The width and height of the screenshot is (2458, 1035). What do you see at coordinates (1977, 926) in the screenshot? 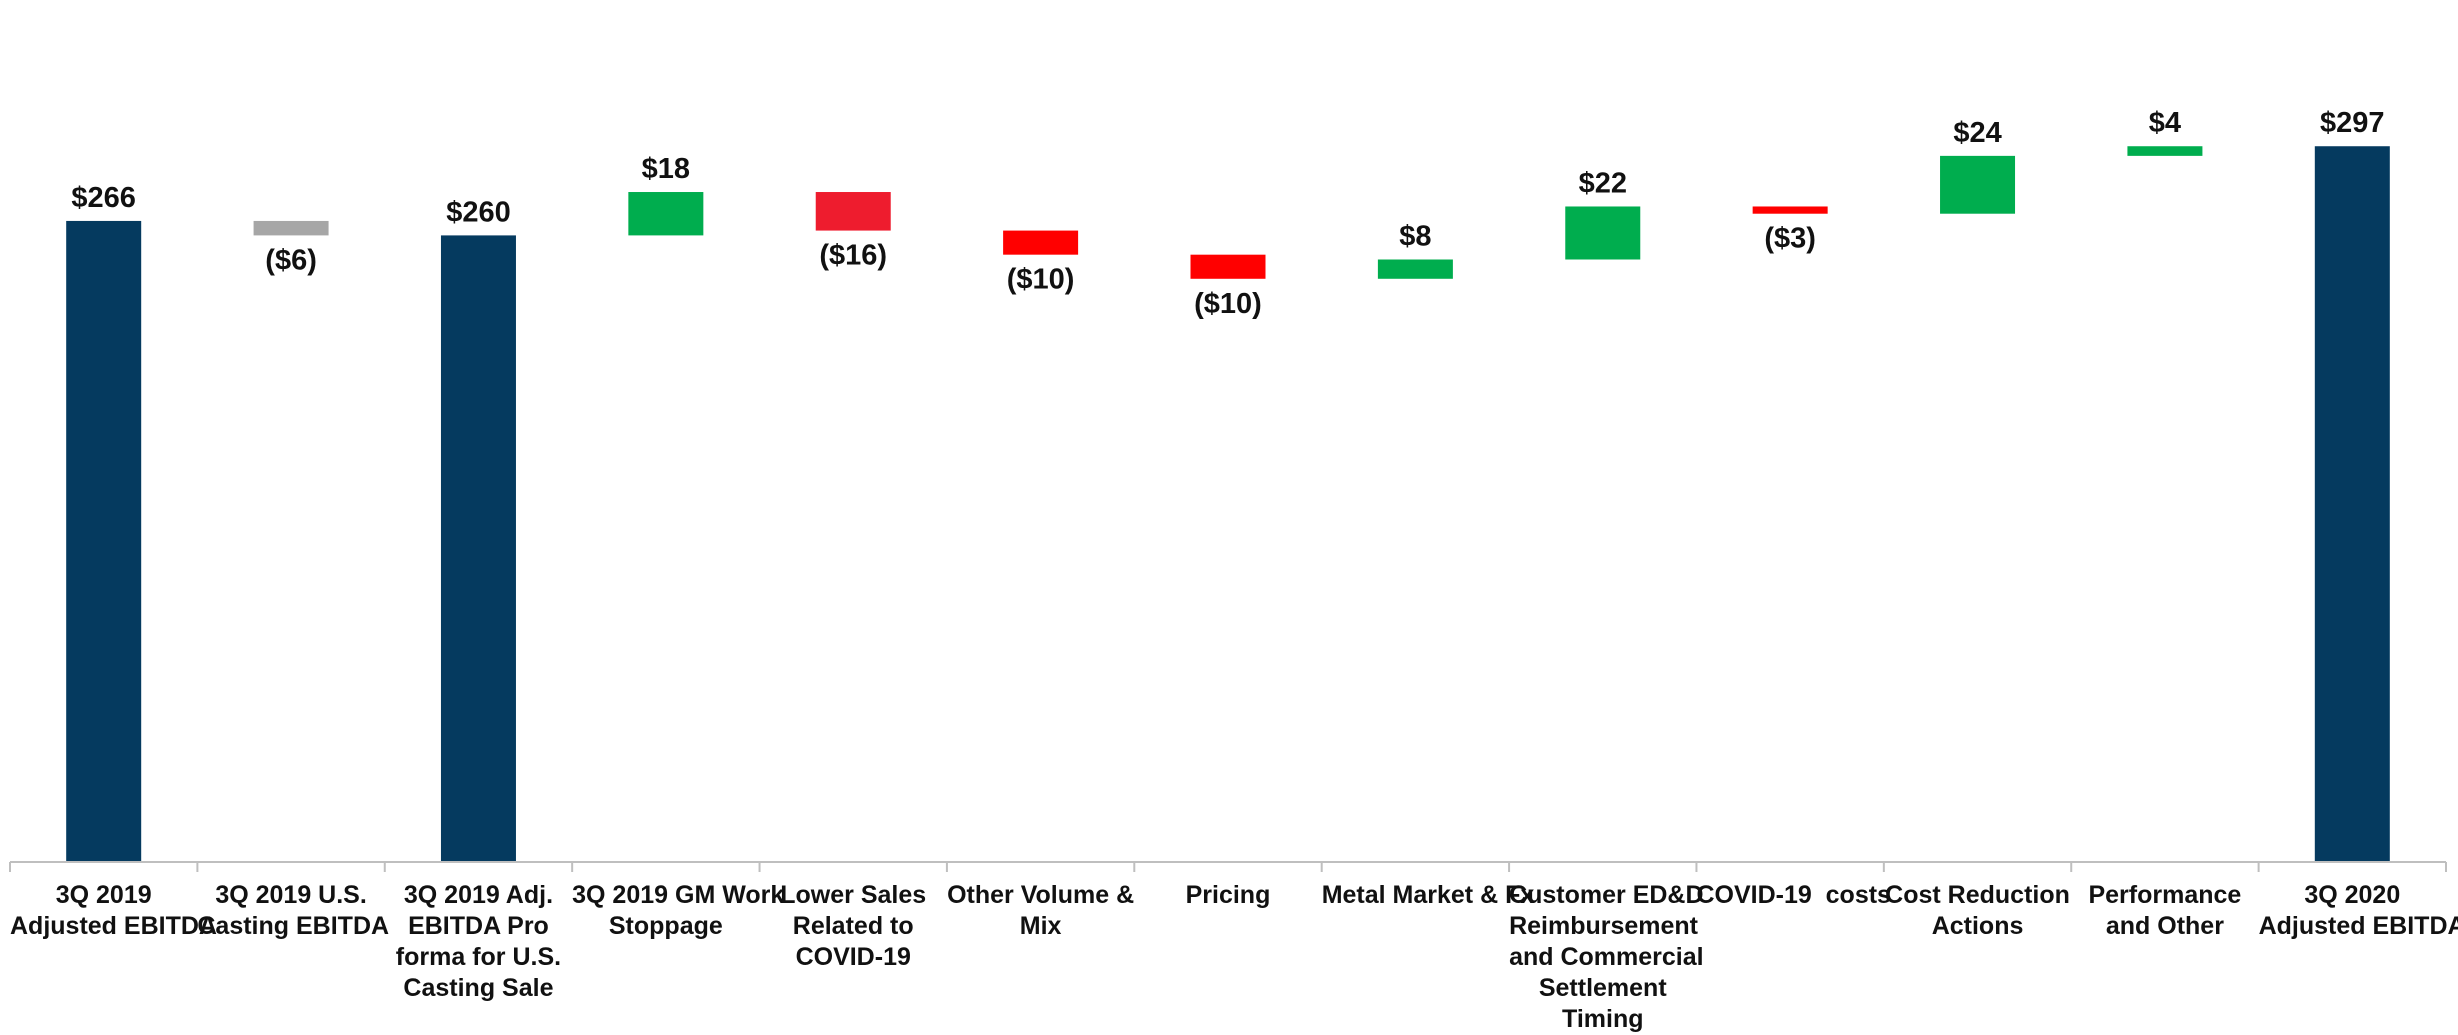
I see `category-label-line: Actions` at bounding box center [1977, 926].